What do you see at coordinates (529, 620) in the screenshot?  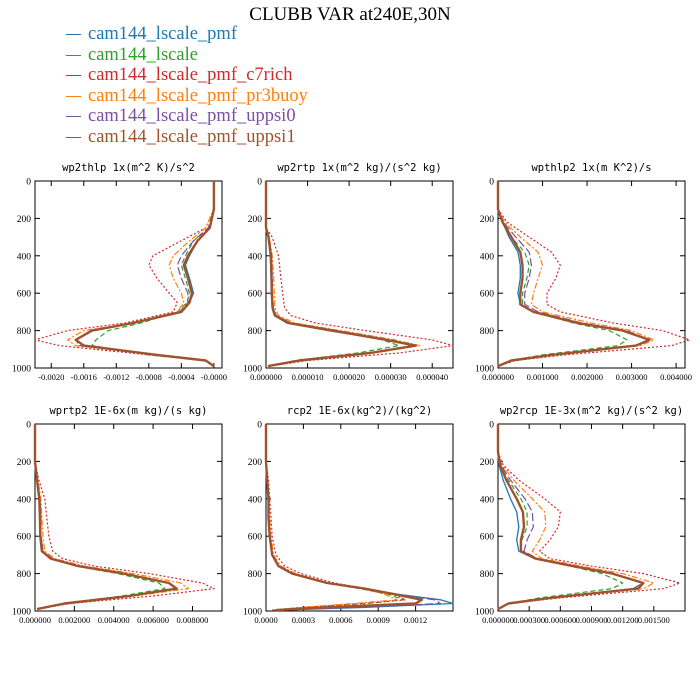 I see `x-tick-label: 0.000300` at bounding box center [529, 620].